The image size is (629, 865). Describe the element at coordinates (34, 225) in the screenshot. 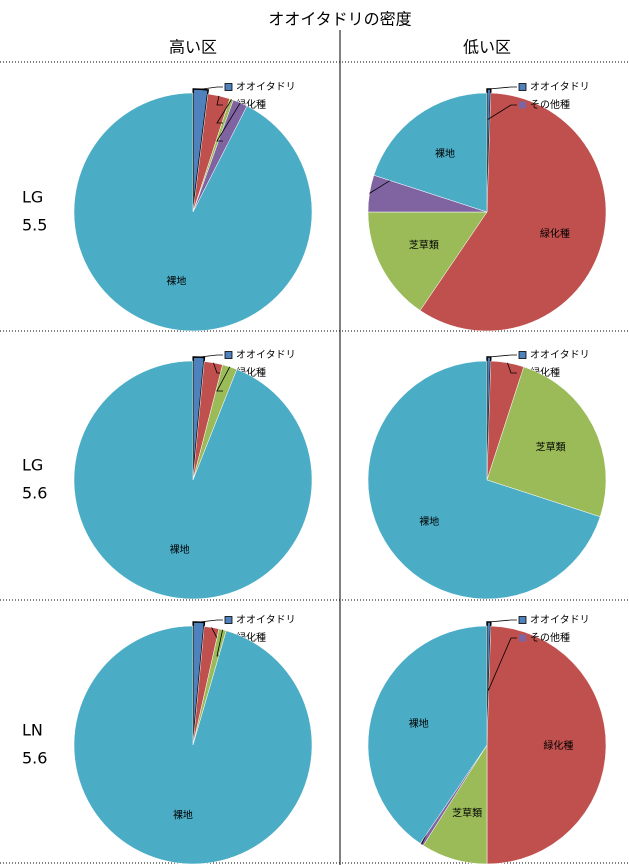

I see `row-label: 5.5` at that location.